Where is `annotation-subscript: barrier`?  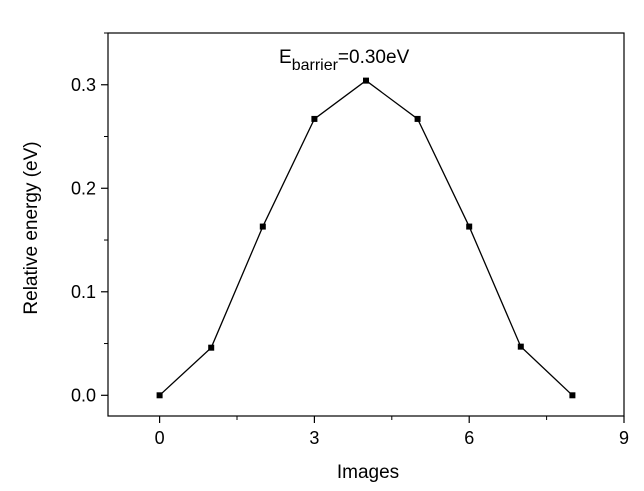 annotation-subscript: barrier is located at coordinates (315, 65).